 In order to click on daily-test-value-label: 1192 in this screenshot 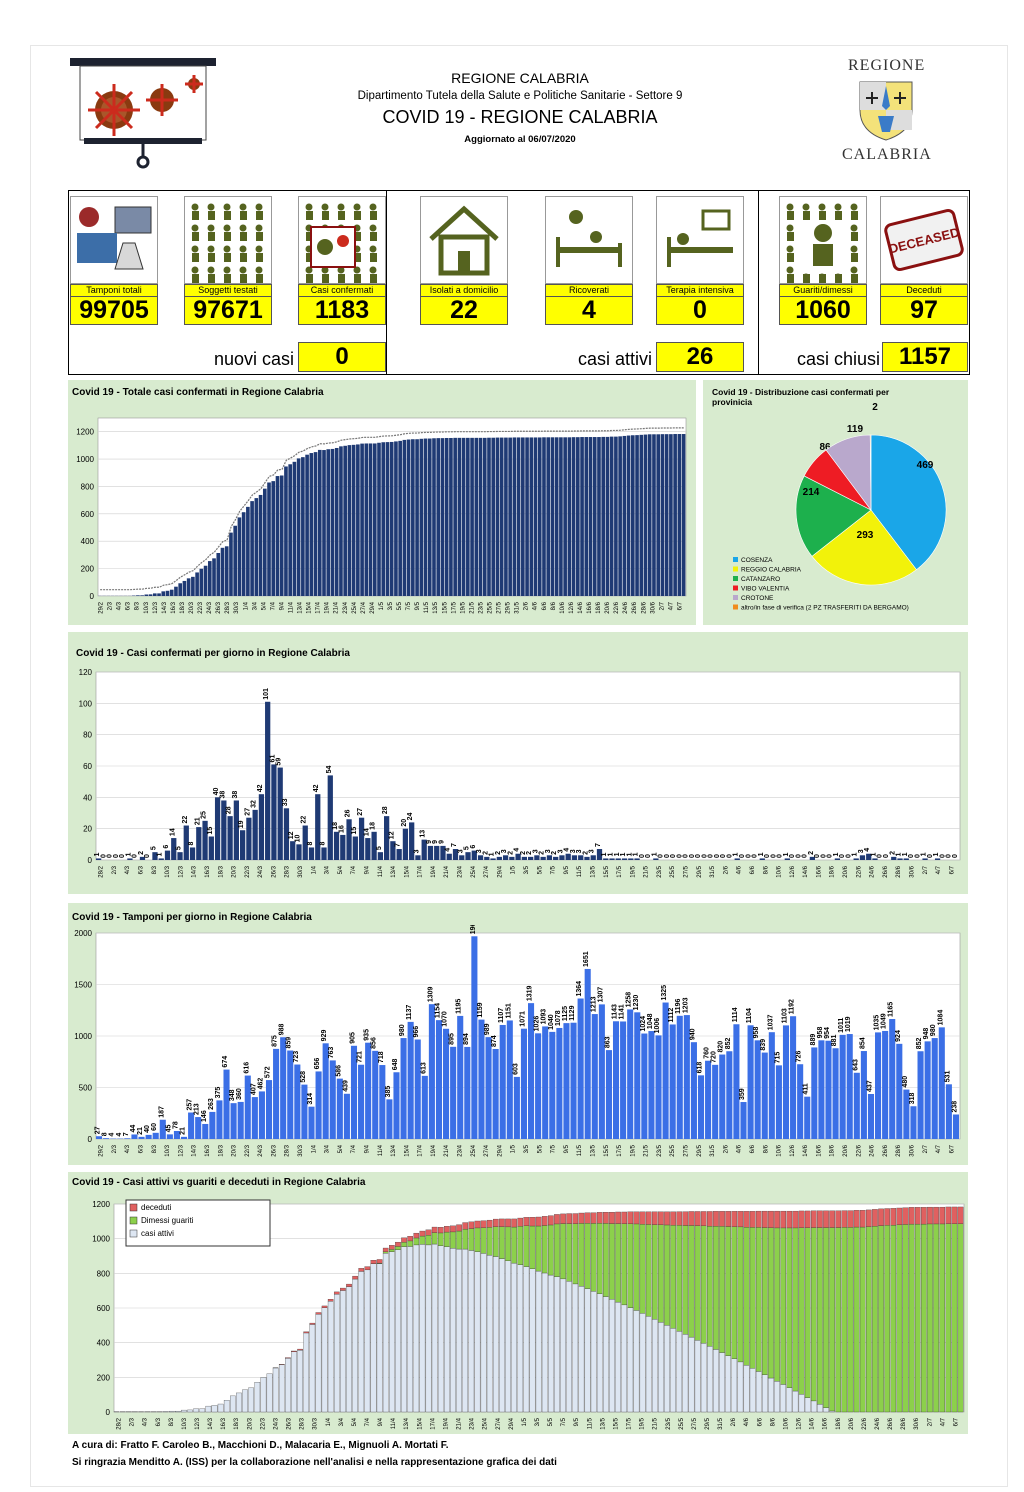, I will do `click(792, 1006)`.